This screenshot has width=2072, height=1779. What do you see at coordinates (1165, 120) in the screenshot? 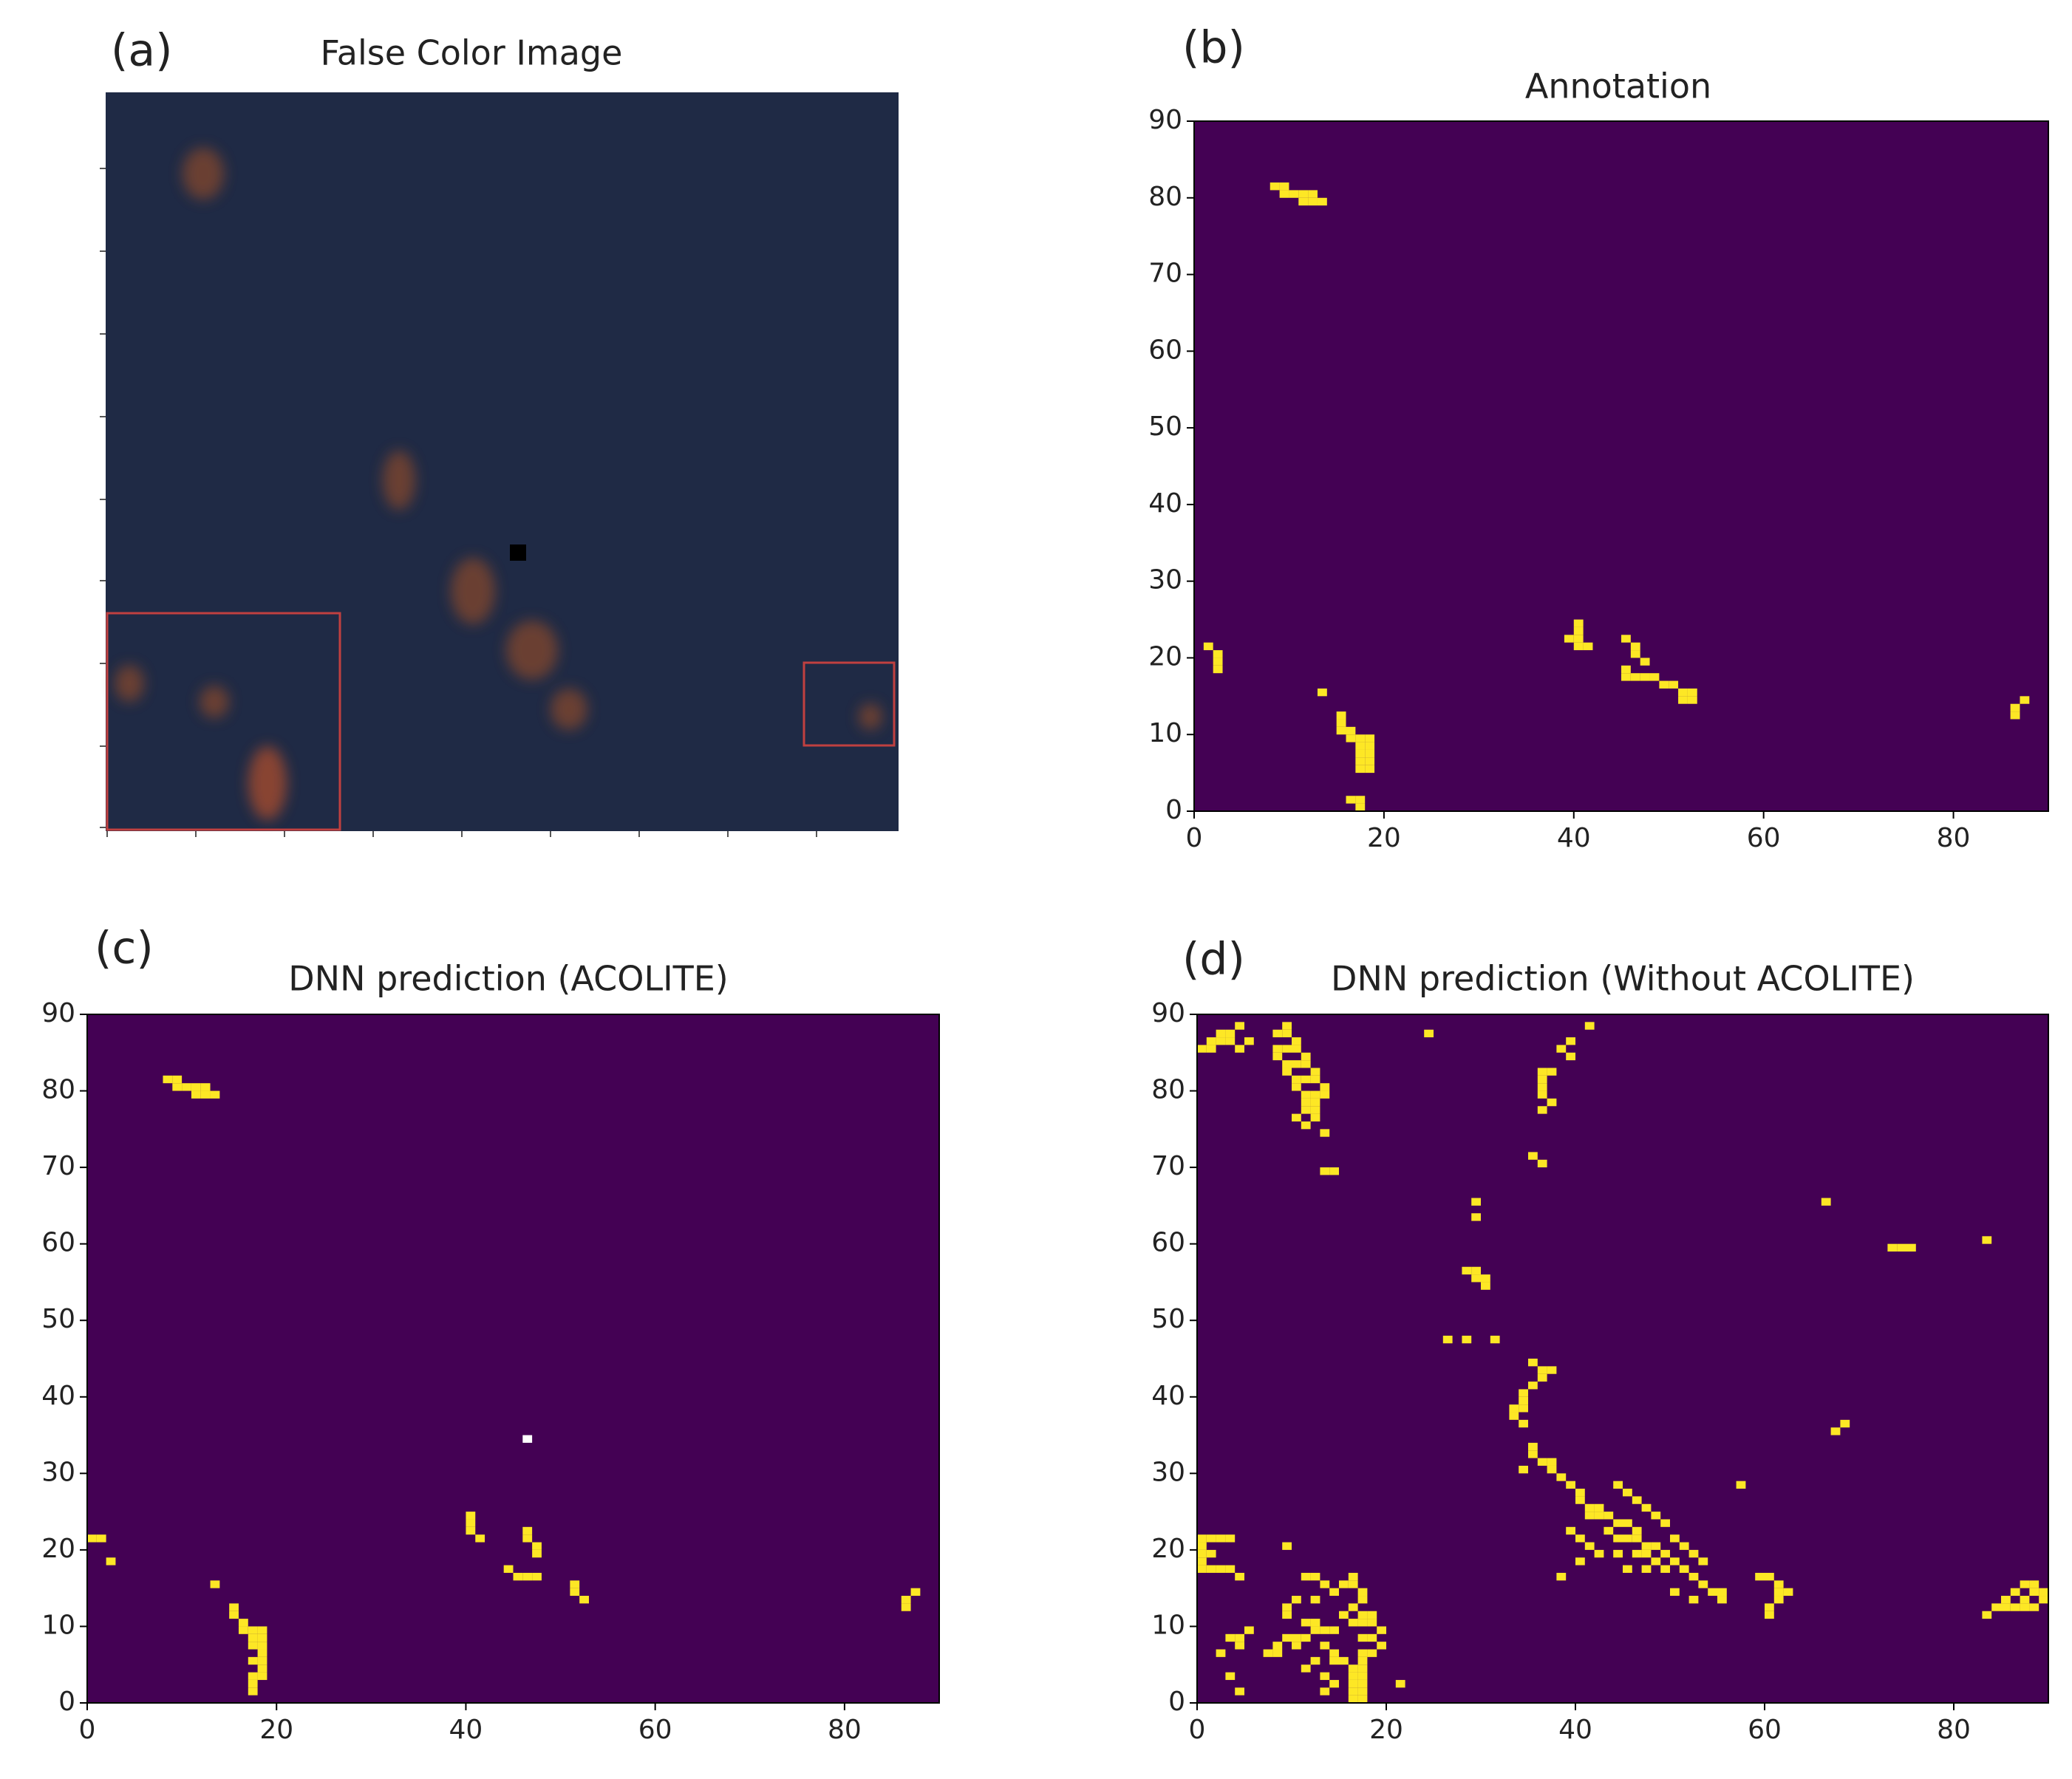
I see `y-tick-label: 90` at bounding box center [1165, 120].